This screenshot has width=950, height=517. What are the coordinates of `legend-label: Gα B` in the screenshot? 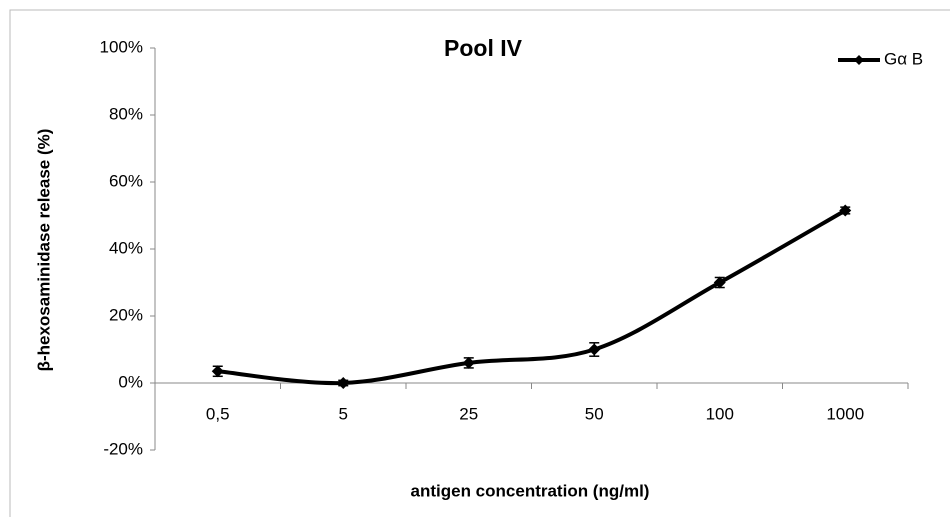 It's located at (903, 58).